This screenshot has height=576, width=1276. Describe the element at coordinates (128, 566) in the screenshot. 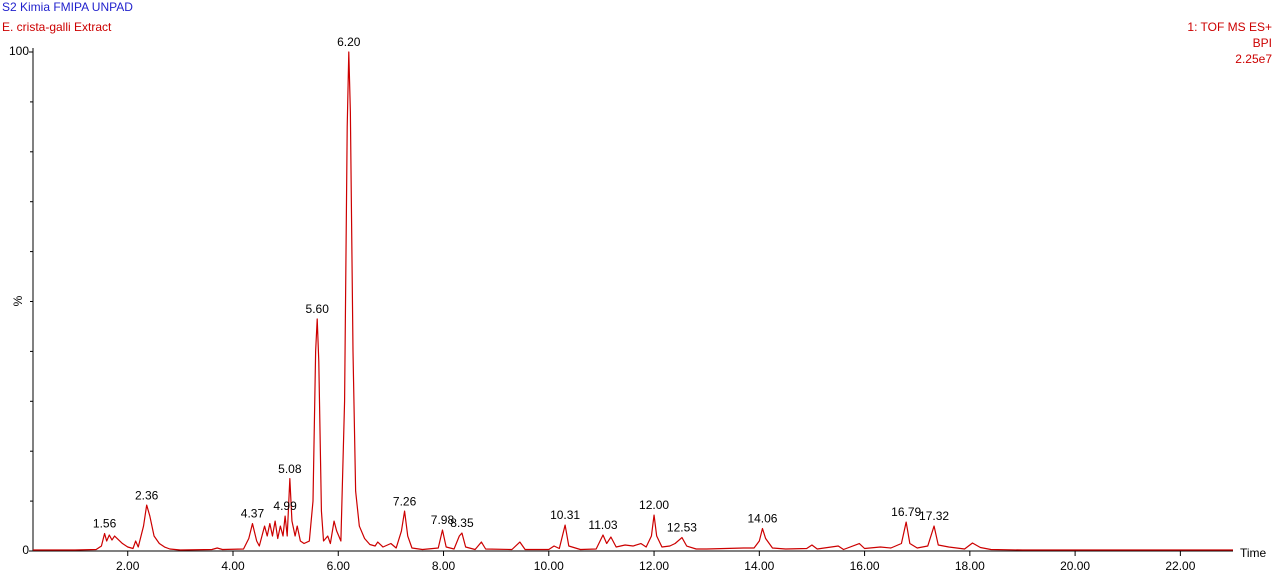

I see `x-tick-label: 2.00` at that location.